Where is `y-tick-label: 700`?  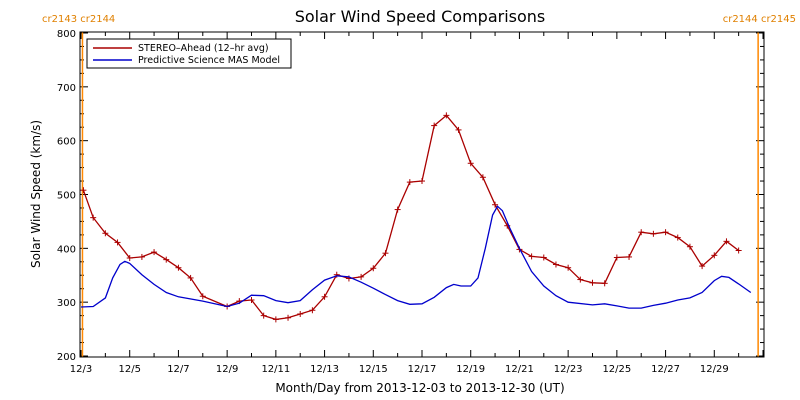 y-tick-label: 700 is located at coordinates (66, 88).